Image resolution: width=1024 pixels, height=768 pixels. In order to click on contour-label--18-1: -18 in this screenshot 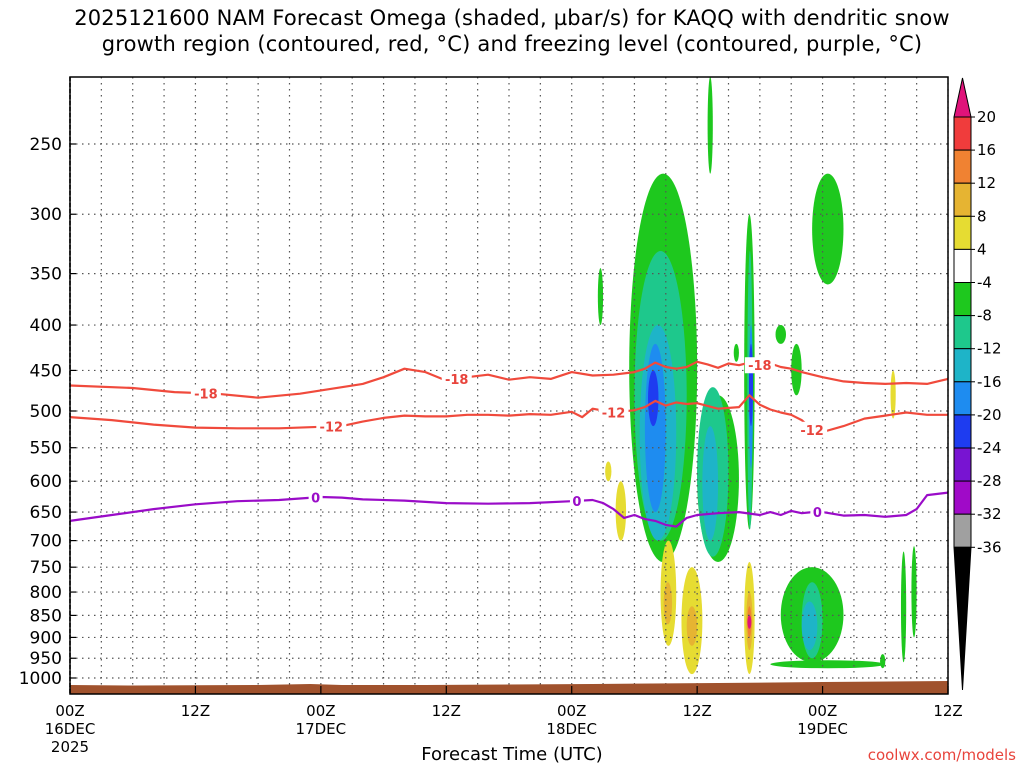, I will do `click(457, 380)`.